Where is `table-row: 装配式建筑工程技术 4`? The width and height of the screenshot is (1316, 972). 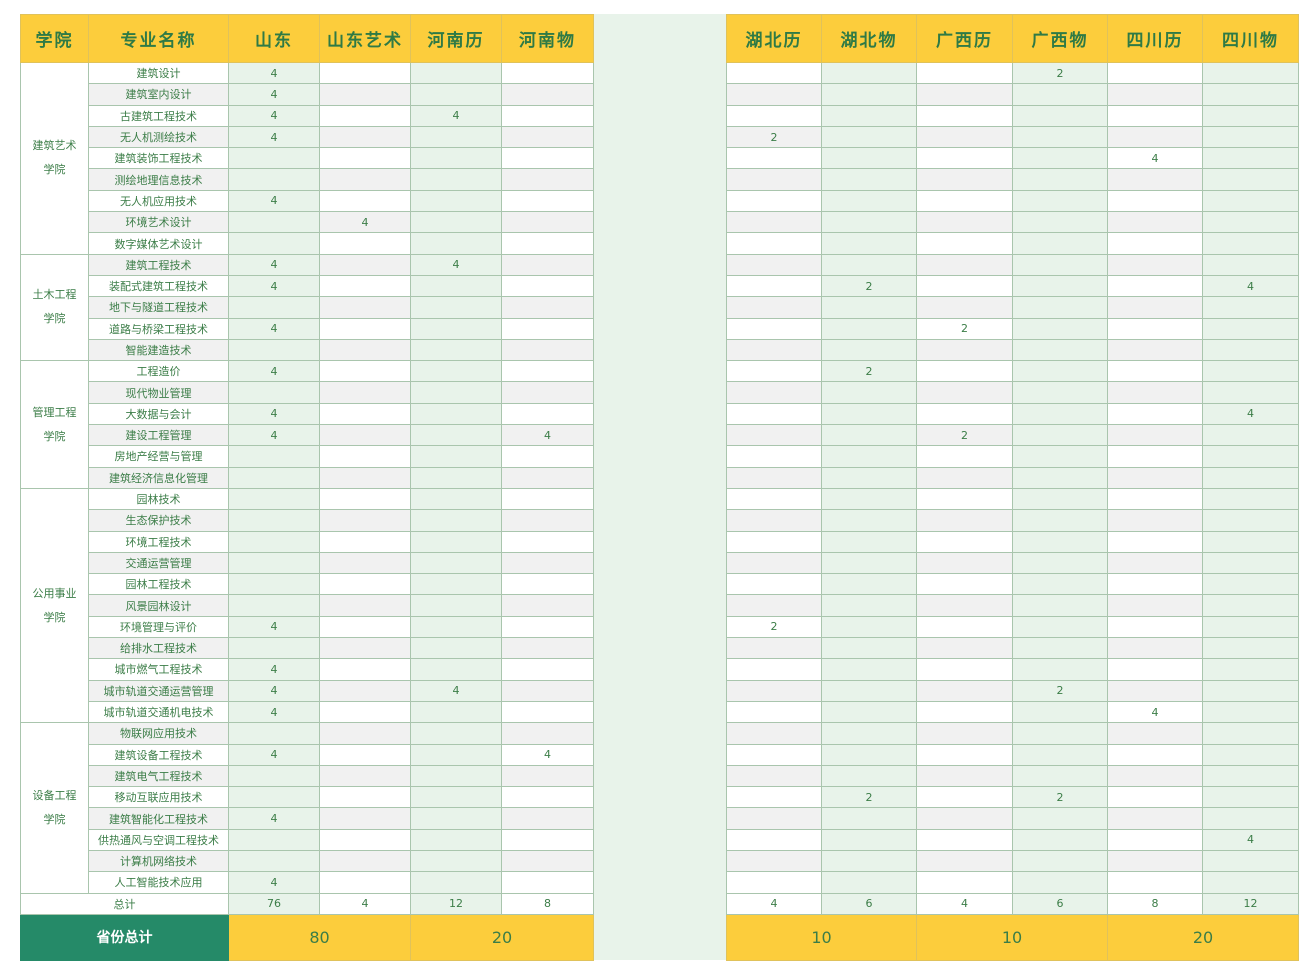 table-row: 装配式建筑工程技术 4 is located at coordinates (307, 286).